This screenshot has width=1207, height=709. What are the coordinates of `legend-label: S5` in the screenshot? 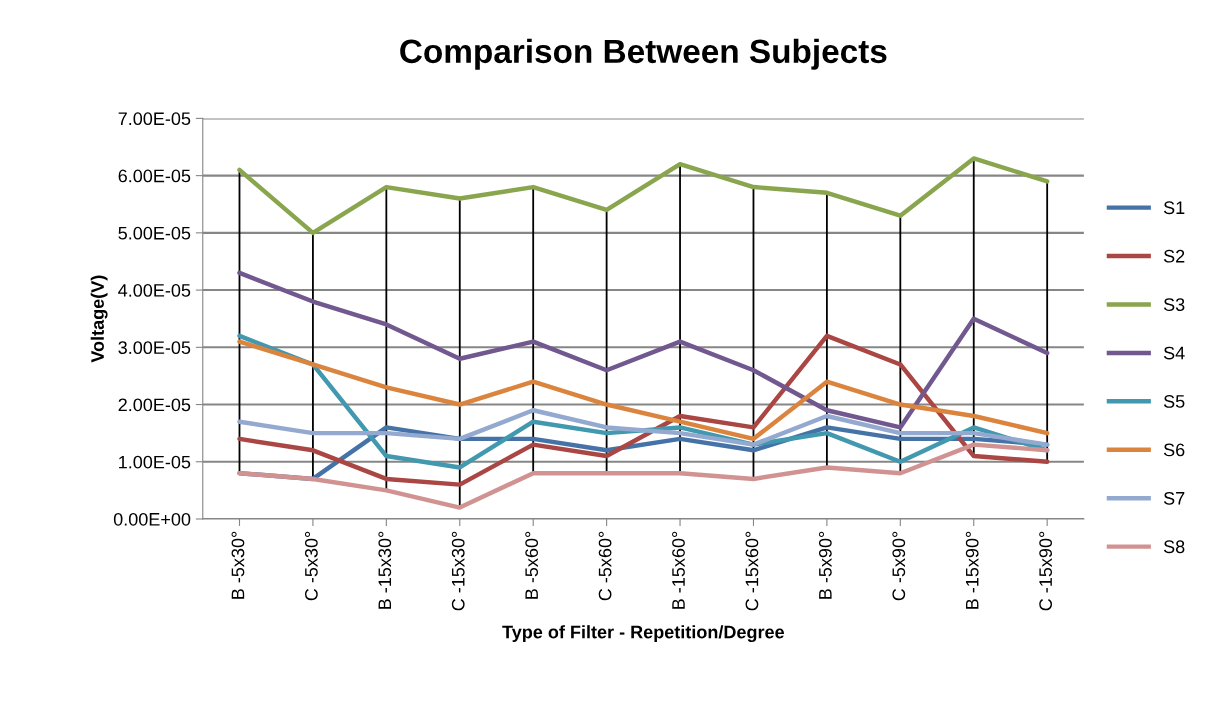 It's located at (1174, 401).